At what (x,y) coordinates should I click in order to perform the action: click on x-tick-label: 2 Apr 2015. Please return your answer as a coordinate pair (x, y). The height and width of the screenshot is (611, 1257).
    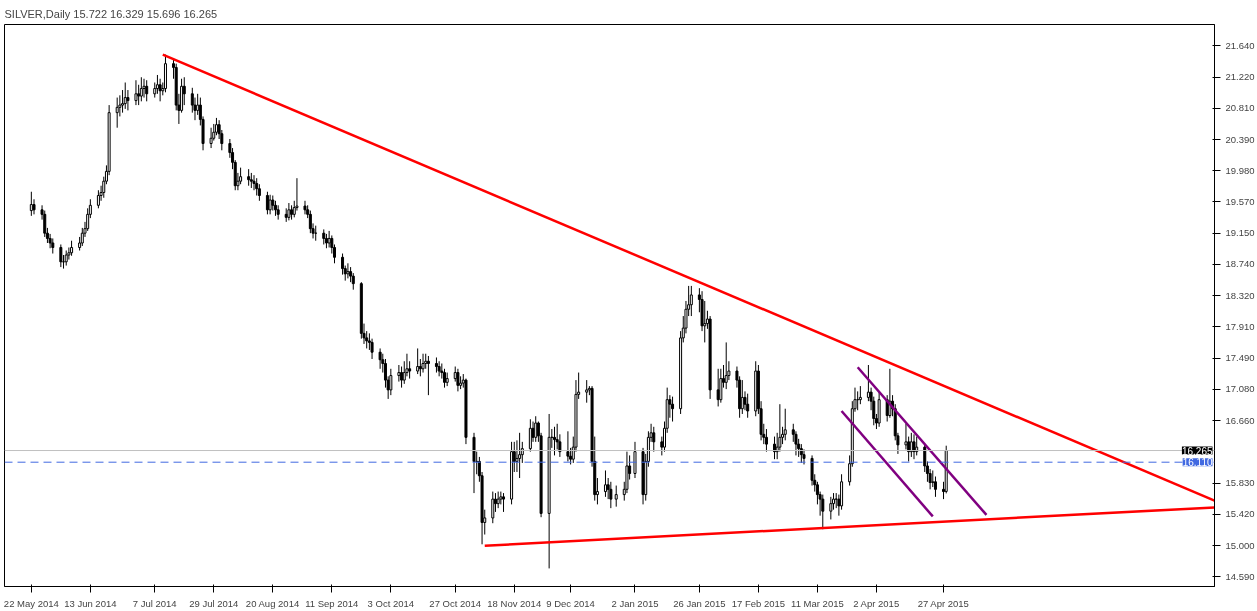
    Looking at the image, I should click on (876, 603).